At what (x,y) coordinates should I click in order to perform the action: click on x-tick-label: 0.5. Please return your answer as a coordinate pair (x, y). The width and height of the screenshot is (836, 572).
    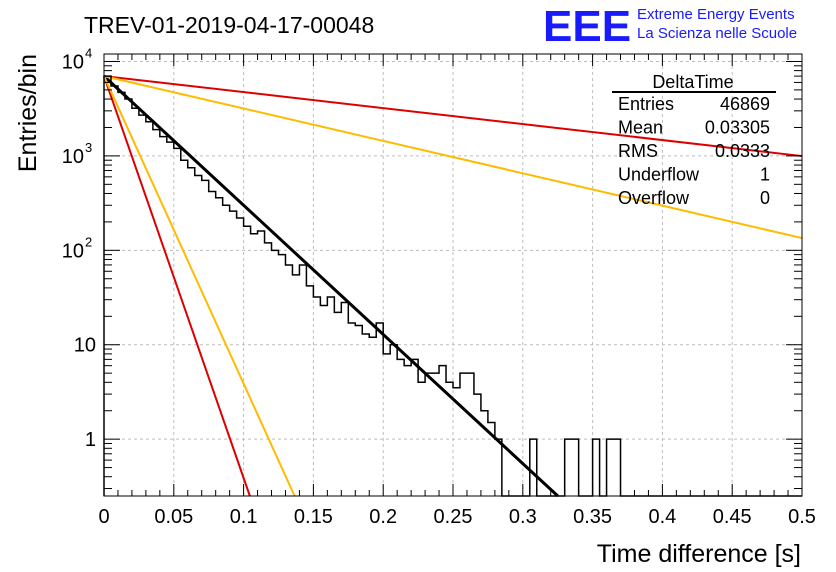
    Looking at the image, I should click on (802, 517).